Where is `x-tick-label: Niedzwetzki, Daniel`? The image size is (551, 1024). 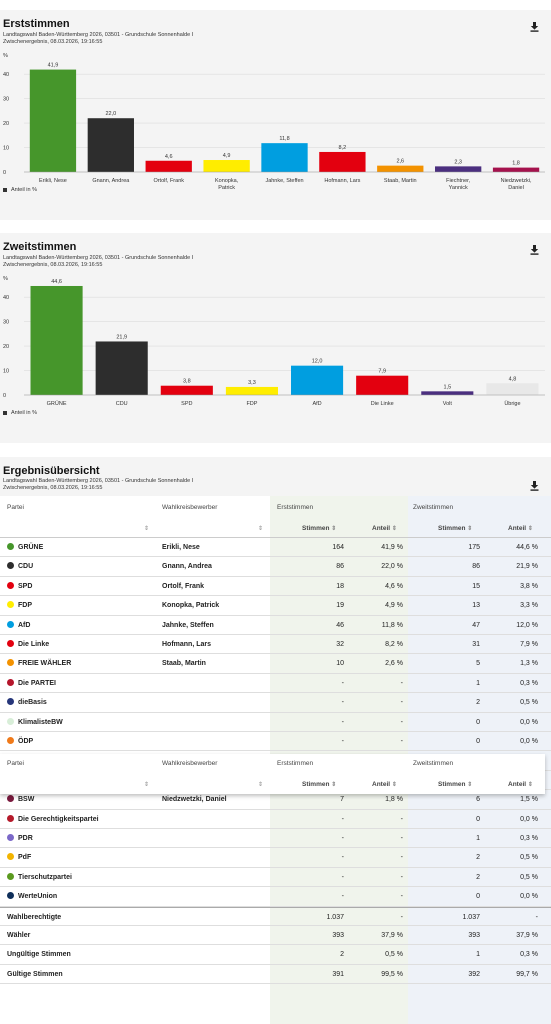 x-tick-label: Niedzwetzki, Daniel is located at coordinates (516, 184).